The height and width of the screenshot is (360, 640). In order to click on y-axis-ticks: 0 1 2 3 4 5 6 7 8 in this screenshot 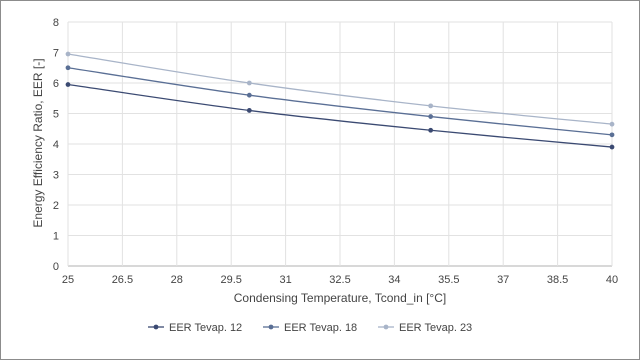, I will do `click(56, 145)`.